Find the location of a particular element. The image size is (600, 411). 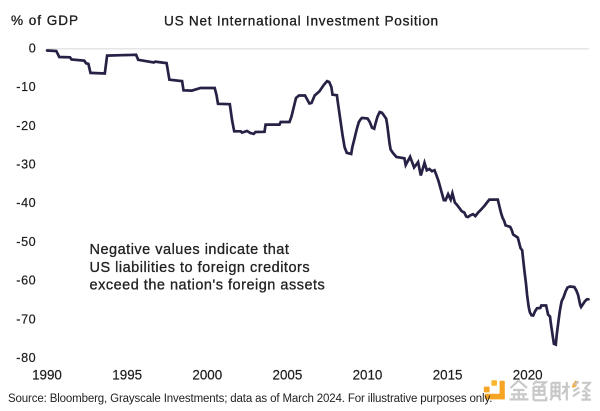

svg-text: -80 is located at coordinates (26, 358).